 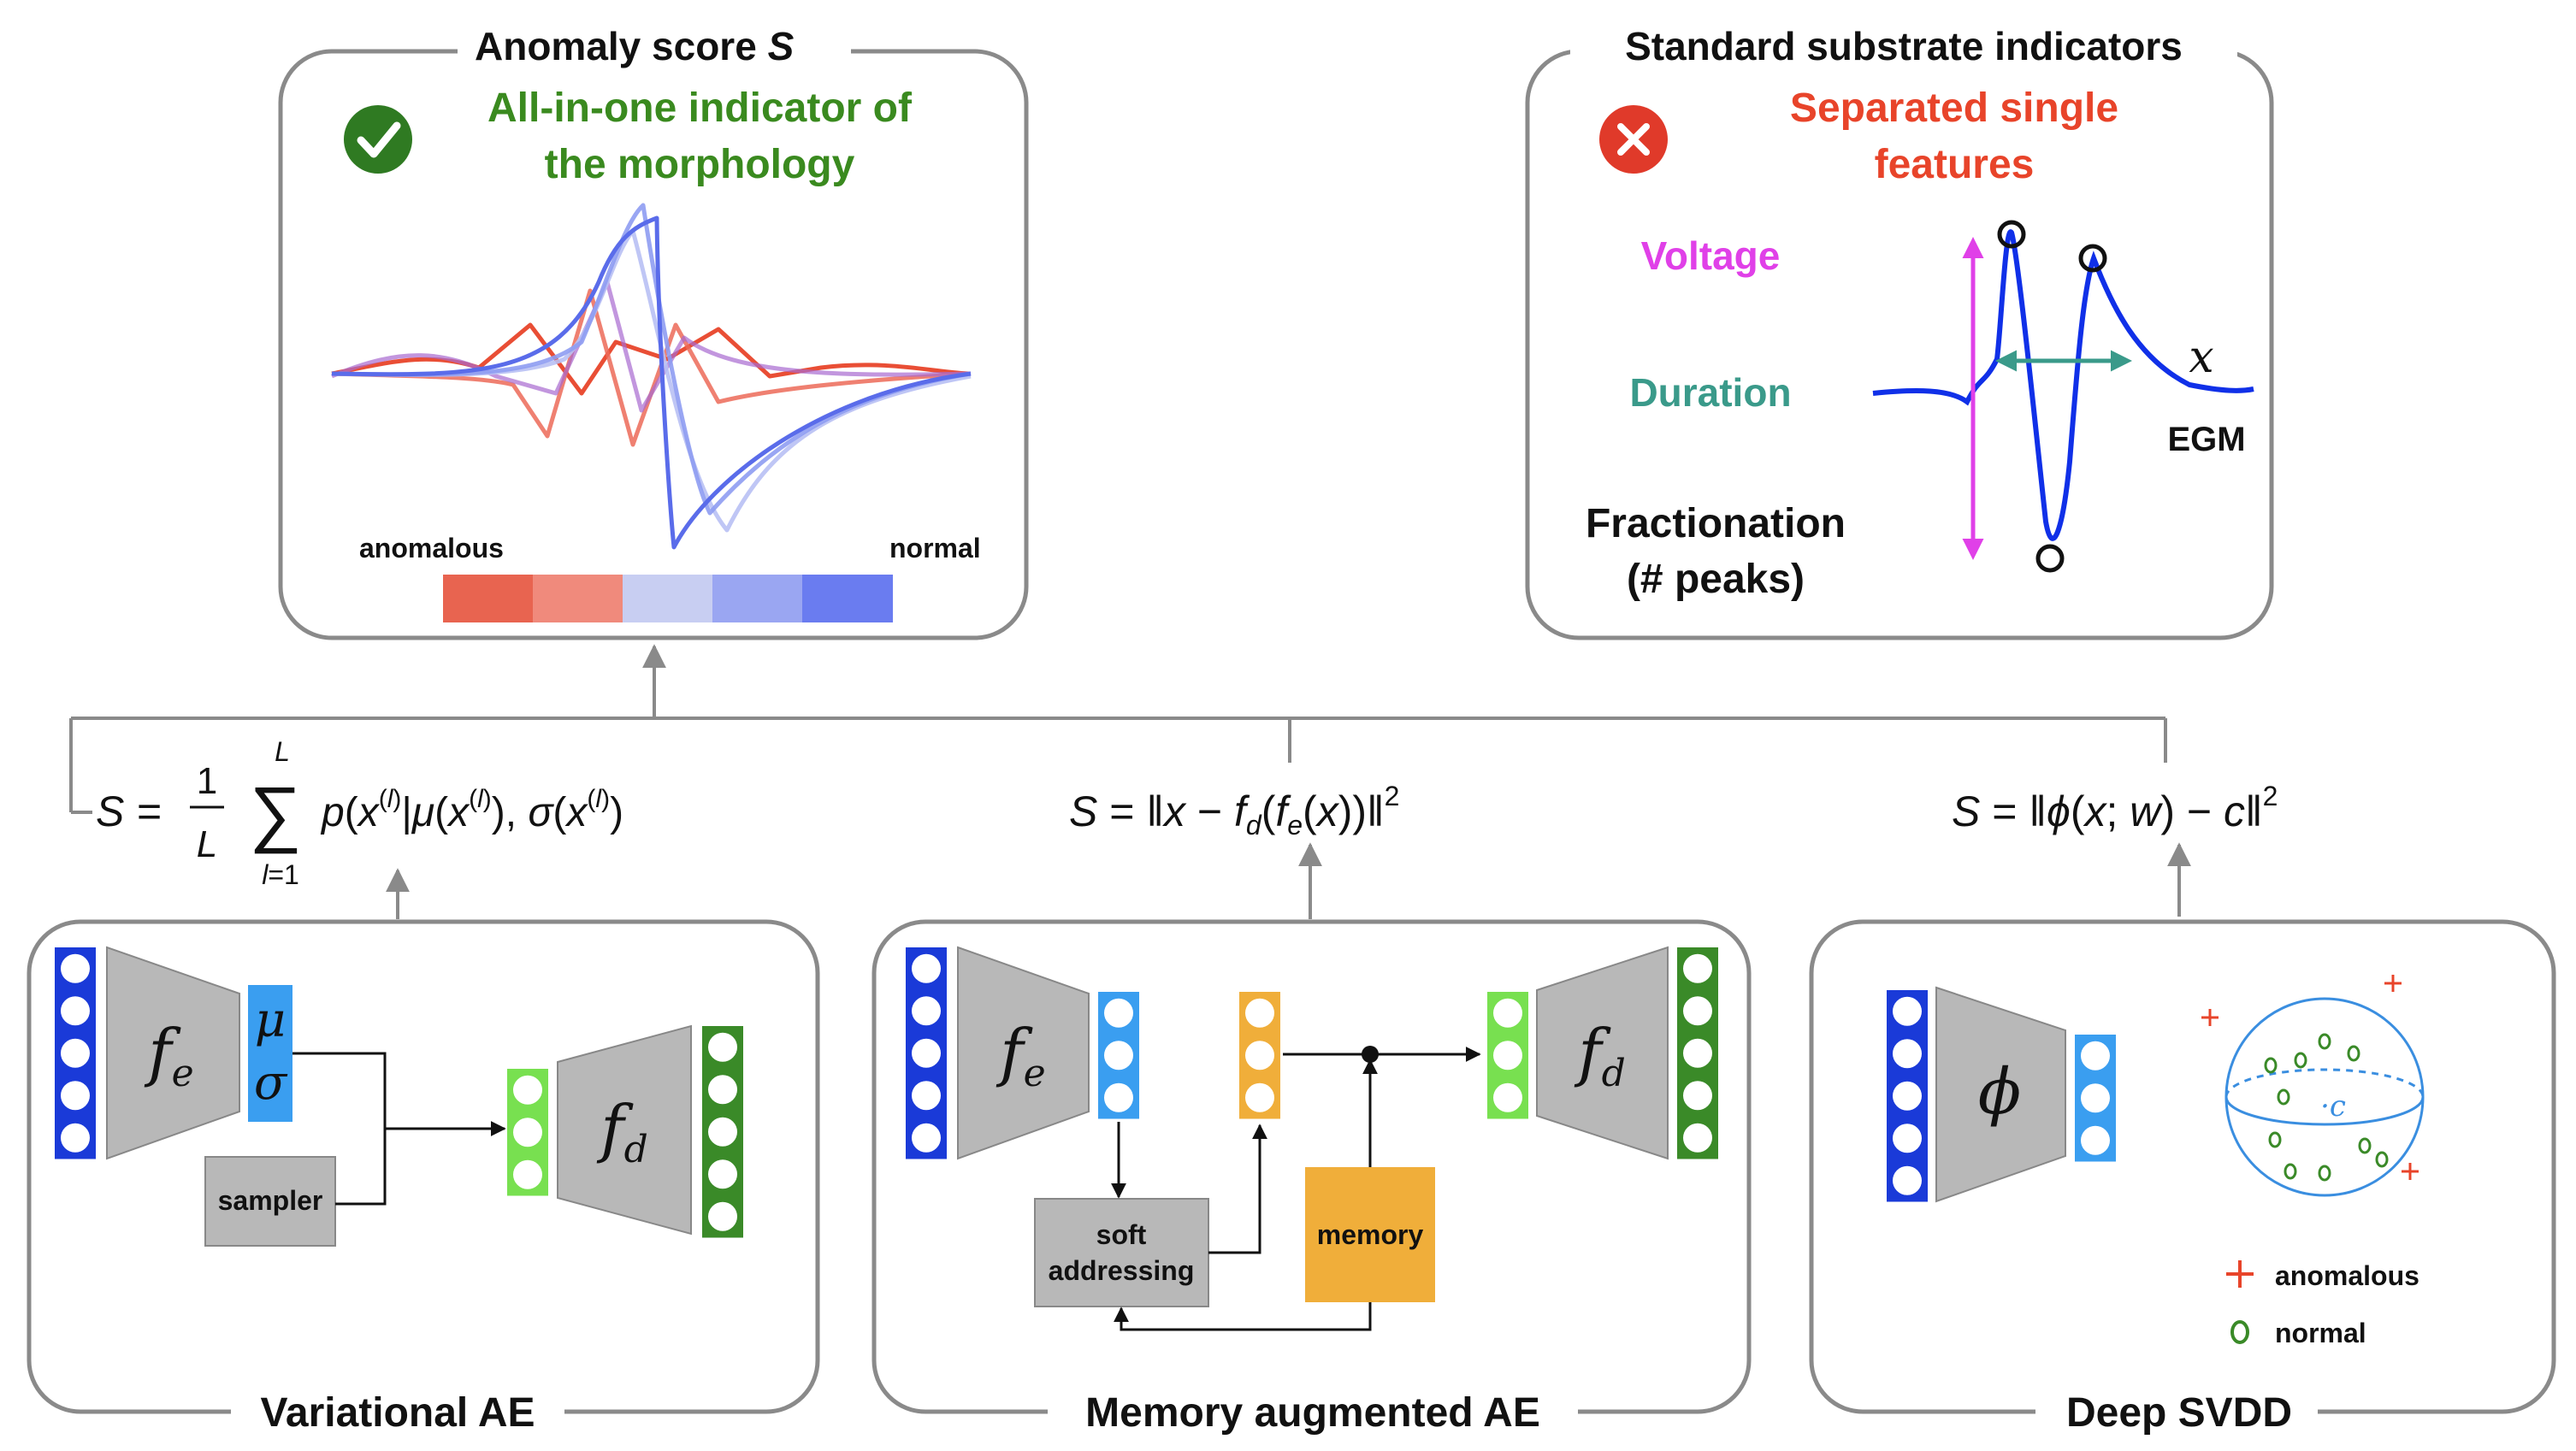 What do you see at coordinates (2063, 385) in the screenshot?
I see `egm-waveform` at bounding box center [2063, 385].